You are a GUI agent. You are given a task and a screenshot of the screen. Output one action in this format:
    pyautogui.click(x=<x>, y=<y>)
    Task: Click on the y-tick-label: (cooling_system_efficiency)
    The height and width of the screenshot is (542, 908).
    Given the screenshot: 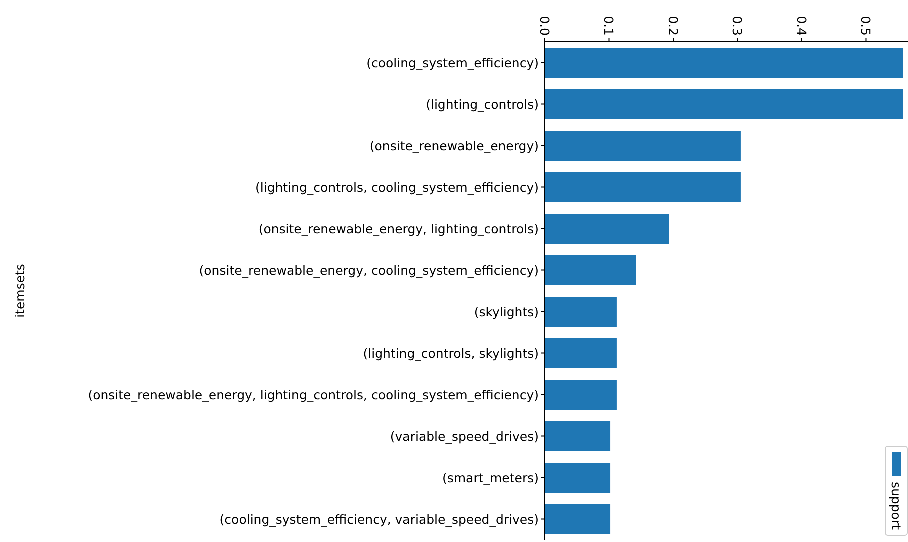 What is the action you would take?
    pyautogui.click(x=452, y=62)
    